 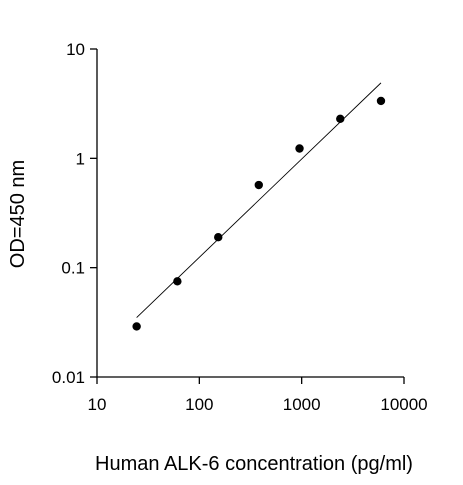 What do you see at coordinates (199, 404) in the screenshot?
I see `x-tick-label: 100` at bounding box center [199, 404].